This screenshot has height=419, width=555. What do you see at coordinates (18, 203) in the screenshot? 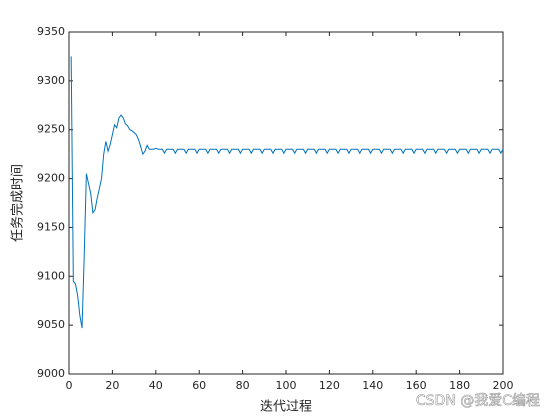
I see `y-axis-label: 任务完成时间` at bounding box center [18, 203].